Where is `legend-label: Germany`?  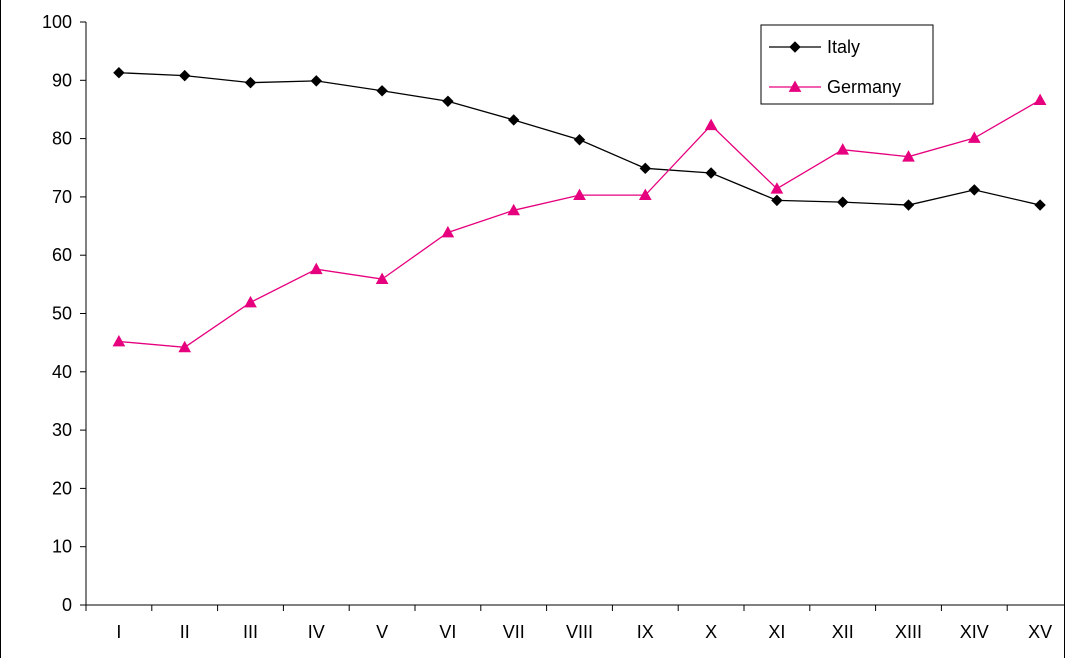 legend-label: Germany is located at coordinates (864, 87).